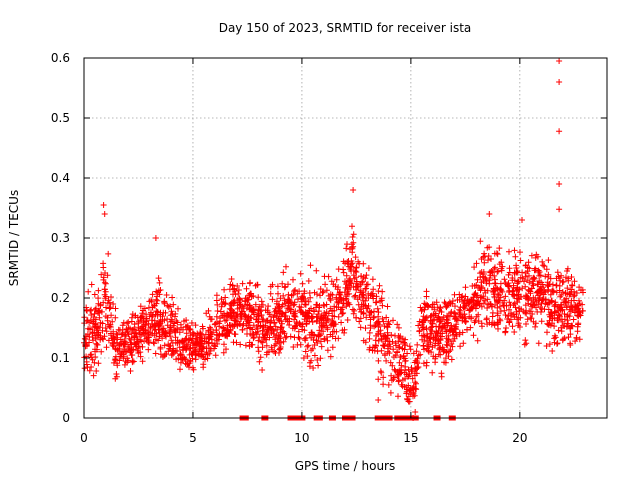 The height and width of the screenshot is (480, 640). I want to click on y-tick-label: 0, so click(66, 418).